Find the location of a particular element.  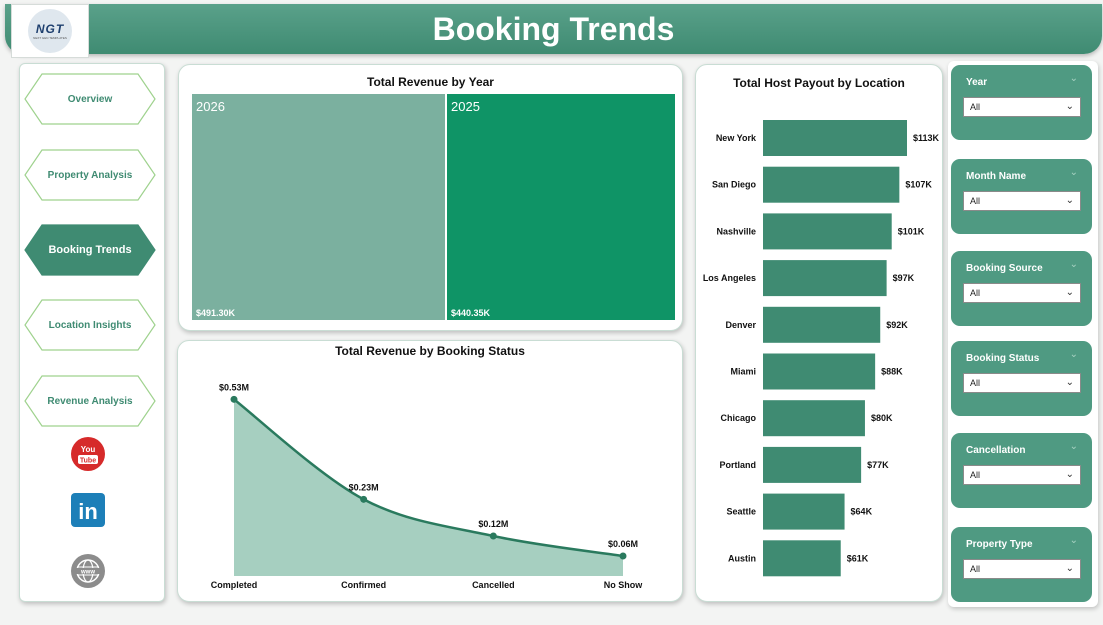

nav-item-location-insights: Location Insights is located at coordinates (90, 325).